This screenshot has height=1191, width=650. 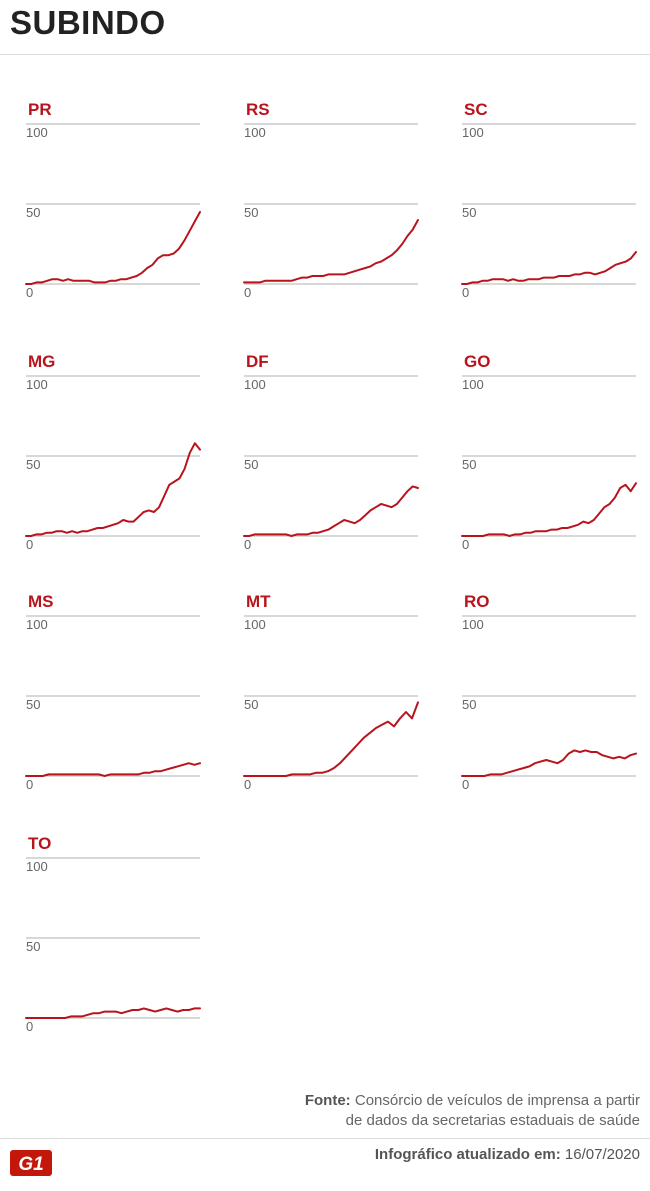 I want to click on chart-panel-to: TO 100 50 0, so click(x=125, y=934).